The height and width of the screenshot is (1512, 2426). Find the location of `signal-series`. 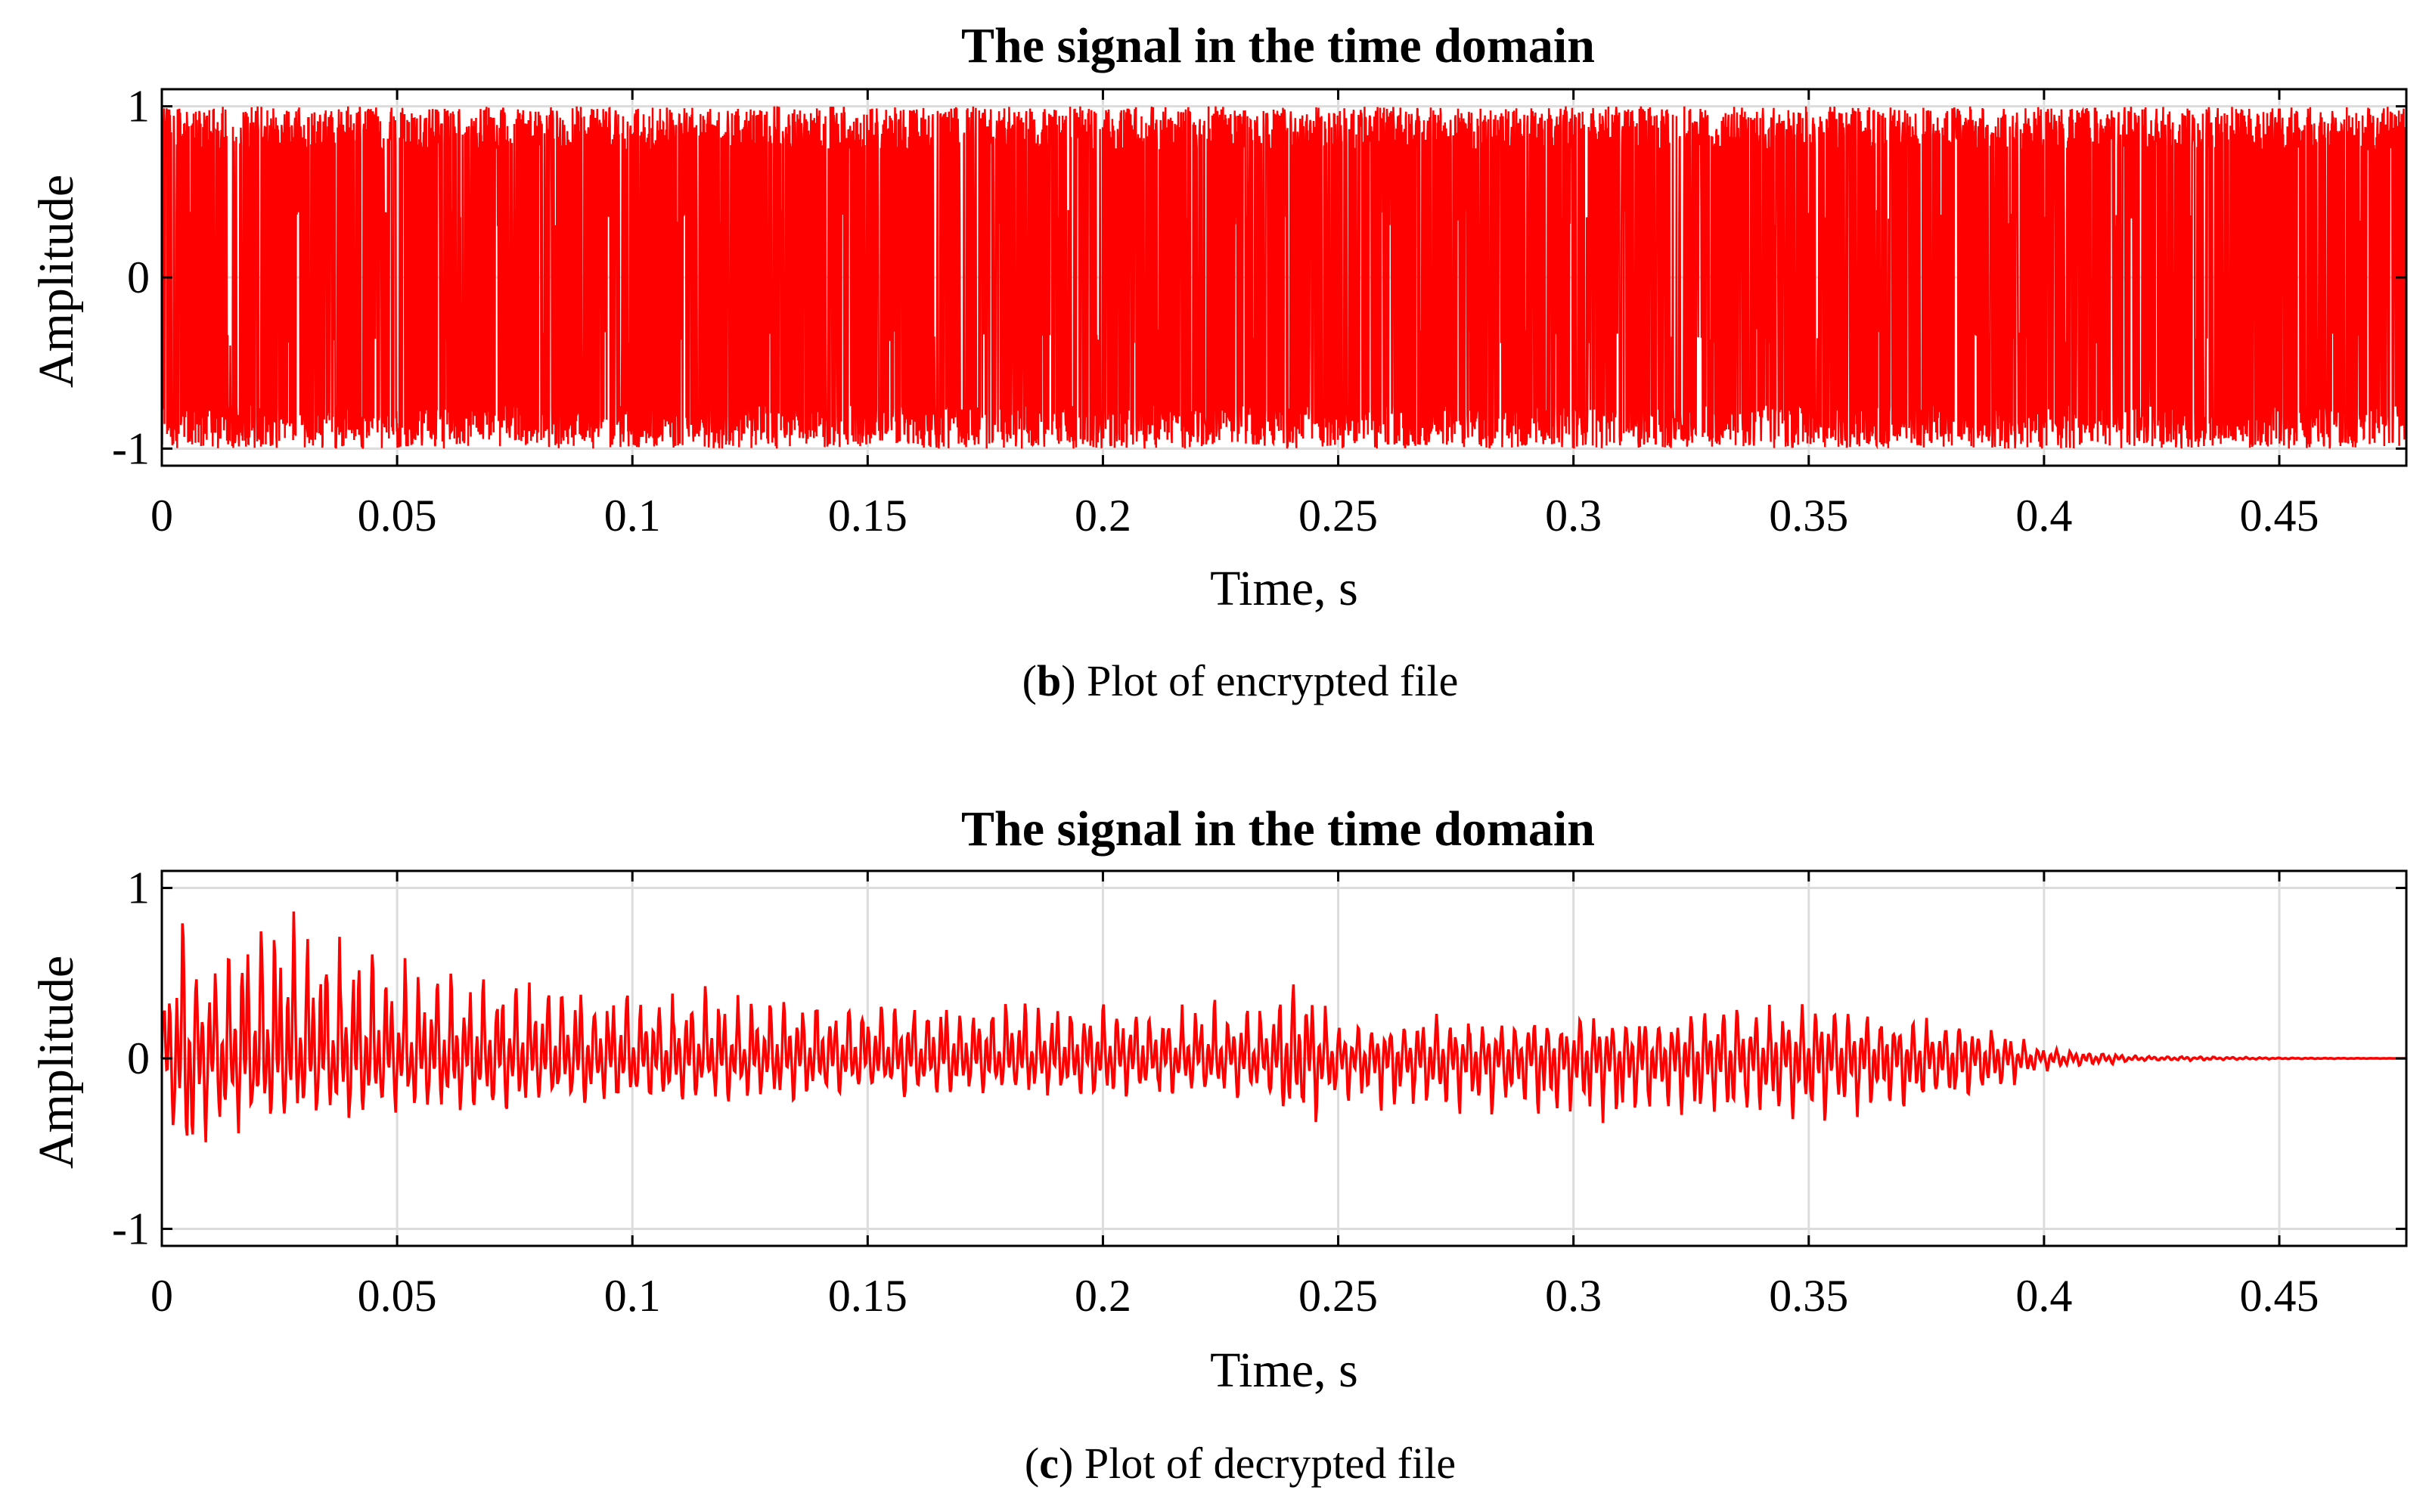

signal-series is located at coordinates (1283, 1026).